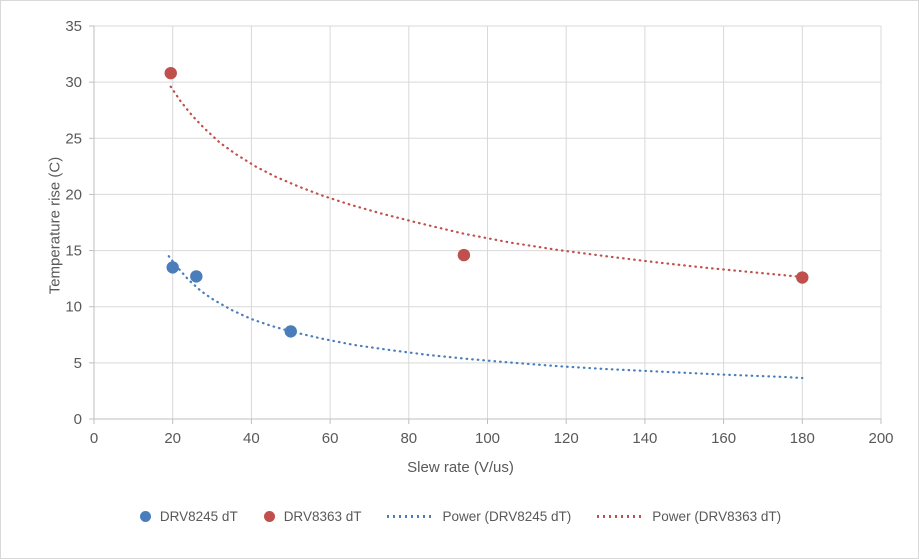 The height and width of the screenshot is (559, 919). I want to click on y-tick-label: 25, so click(73, 138).